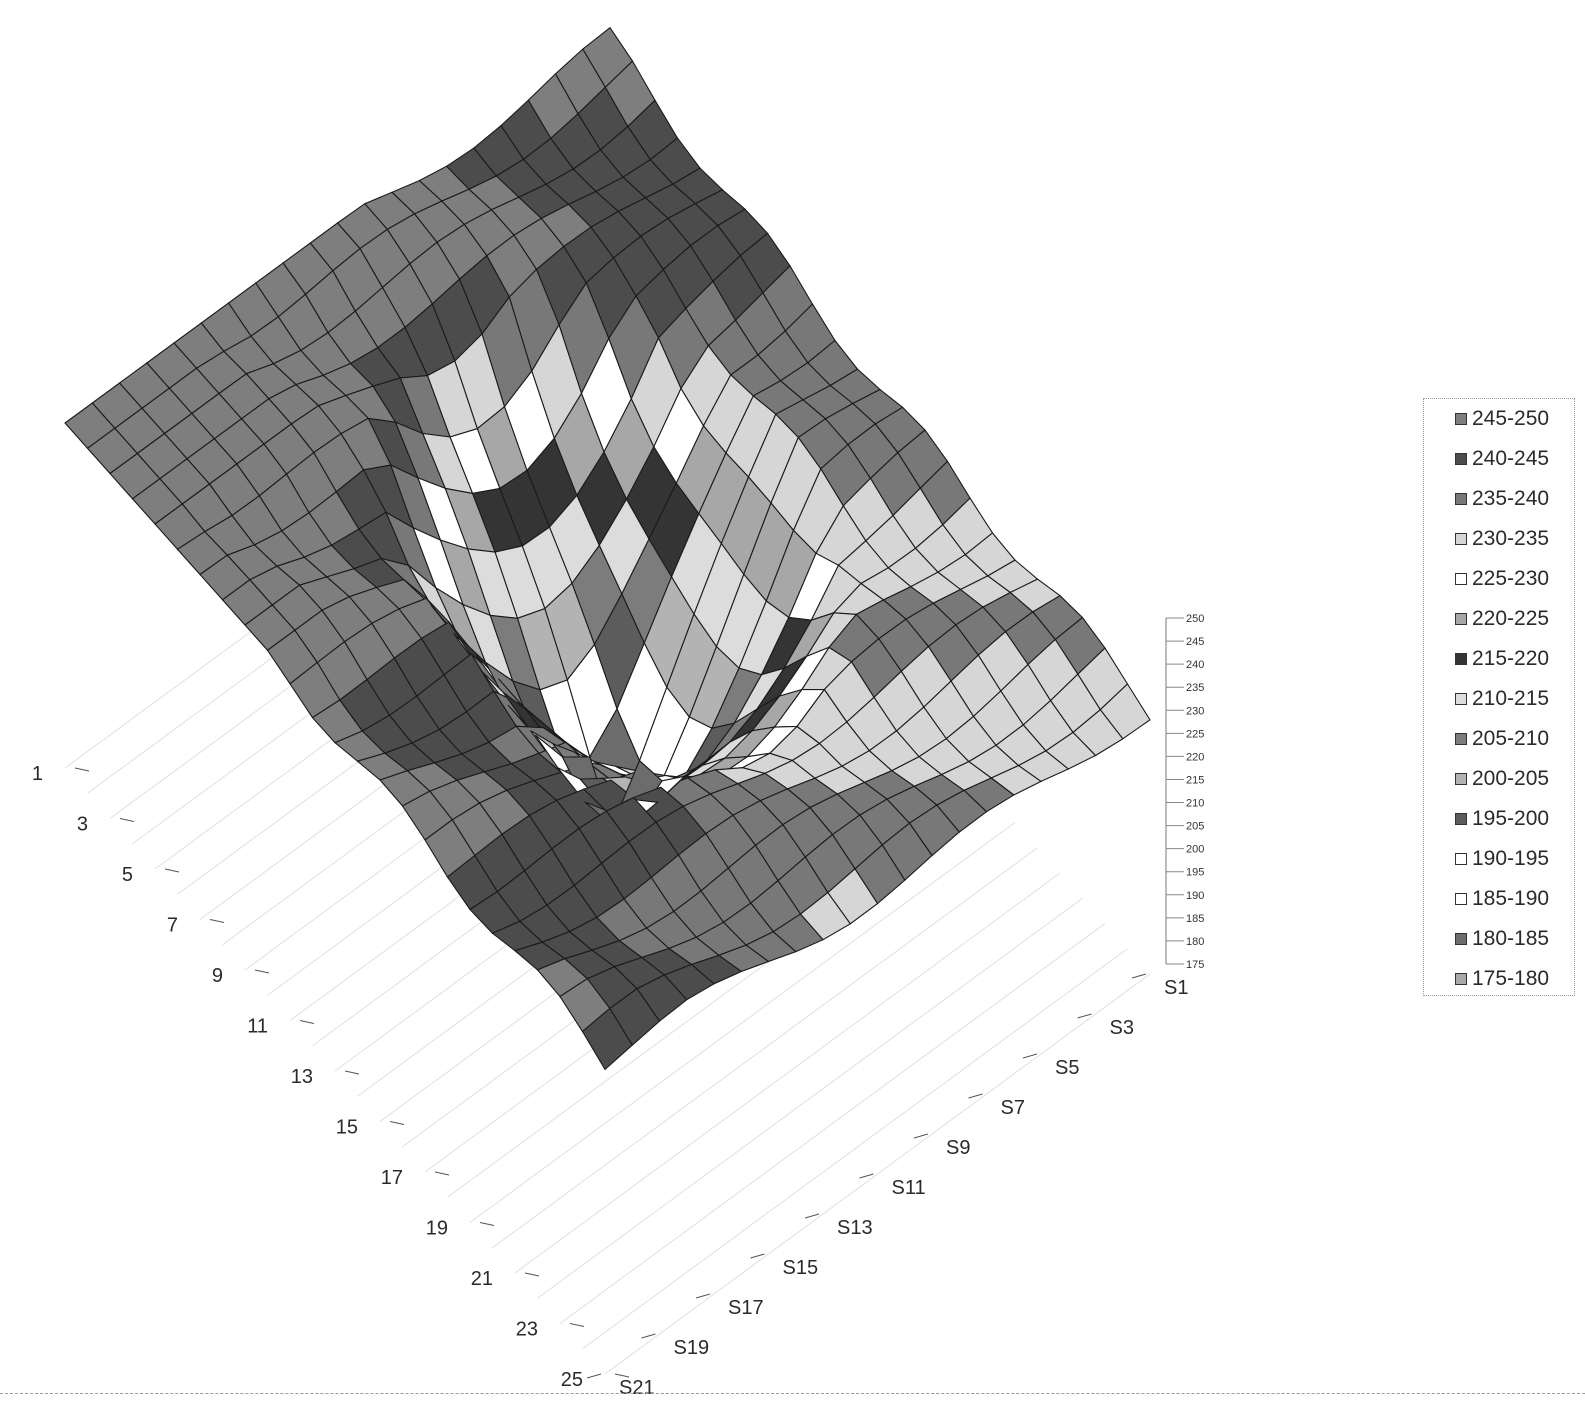 Image resolution: width=1585 pixels, height=1401 pixels. What do you see at coordinates (1511, 738) in the screenshot?
I see `legend-label: 205-210` at bounding box center [1511, 738].